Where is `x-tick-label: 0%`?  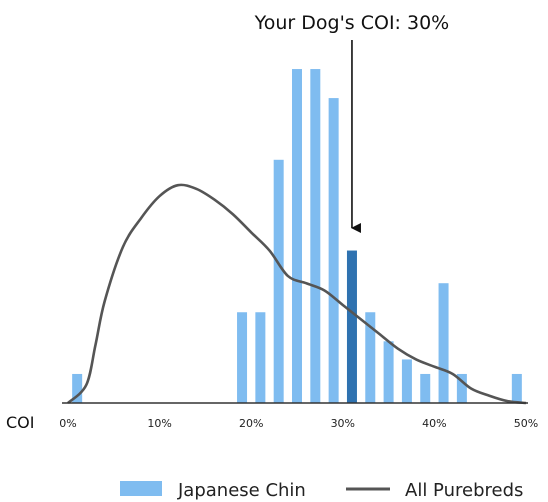
x-tick-label: 0% is located at coordinates (67, 423).